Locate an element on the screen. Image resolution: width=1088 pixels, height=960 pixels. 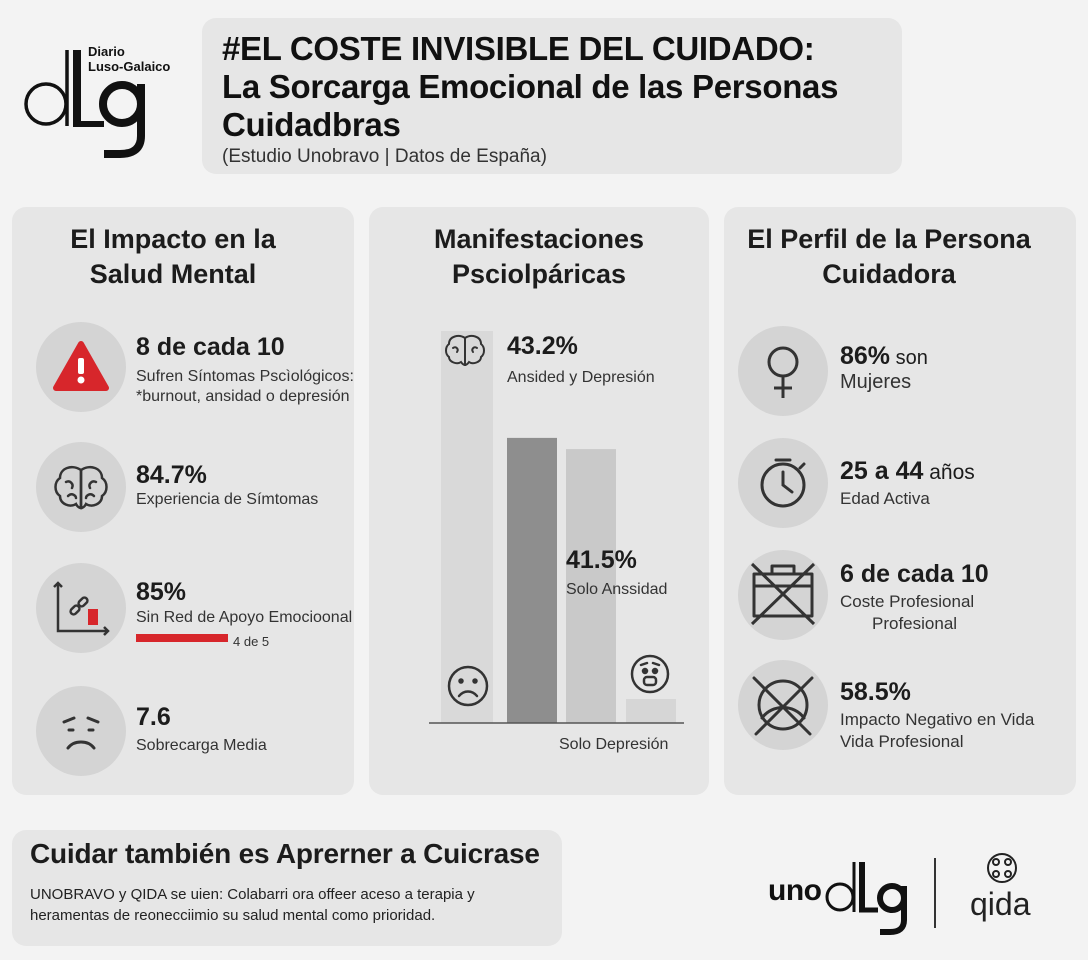
uno-logo-text: uno is located at coordinates (795, 890).